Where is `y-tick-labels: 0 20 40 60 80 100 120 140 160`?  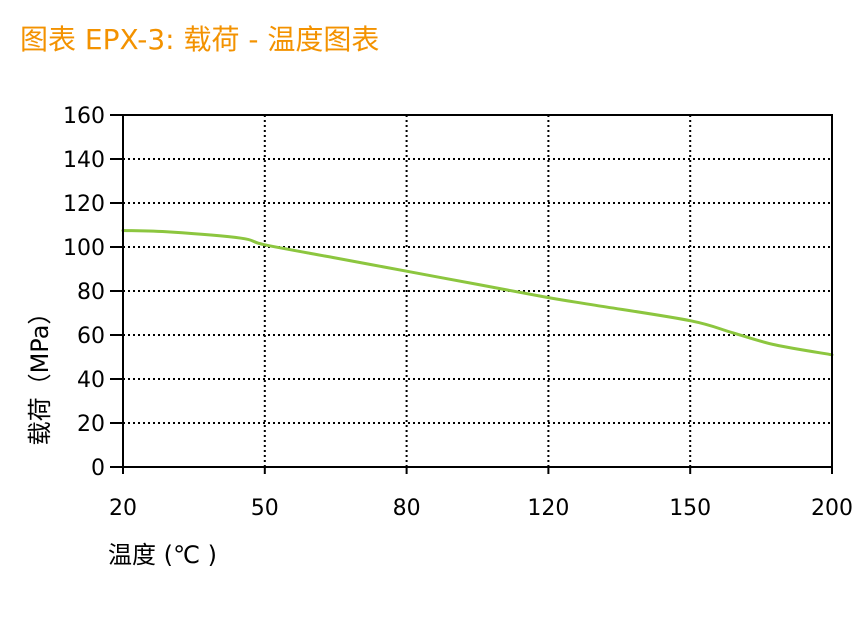
y-tick-labels: 0 20 40 60 80 100 120 140 160 is located at coordinates (84, 292).